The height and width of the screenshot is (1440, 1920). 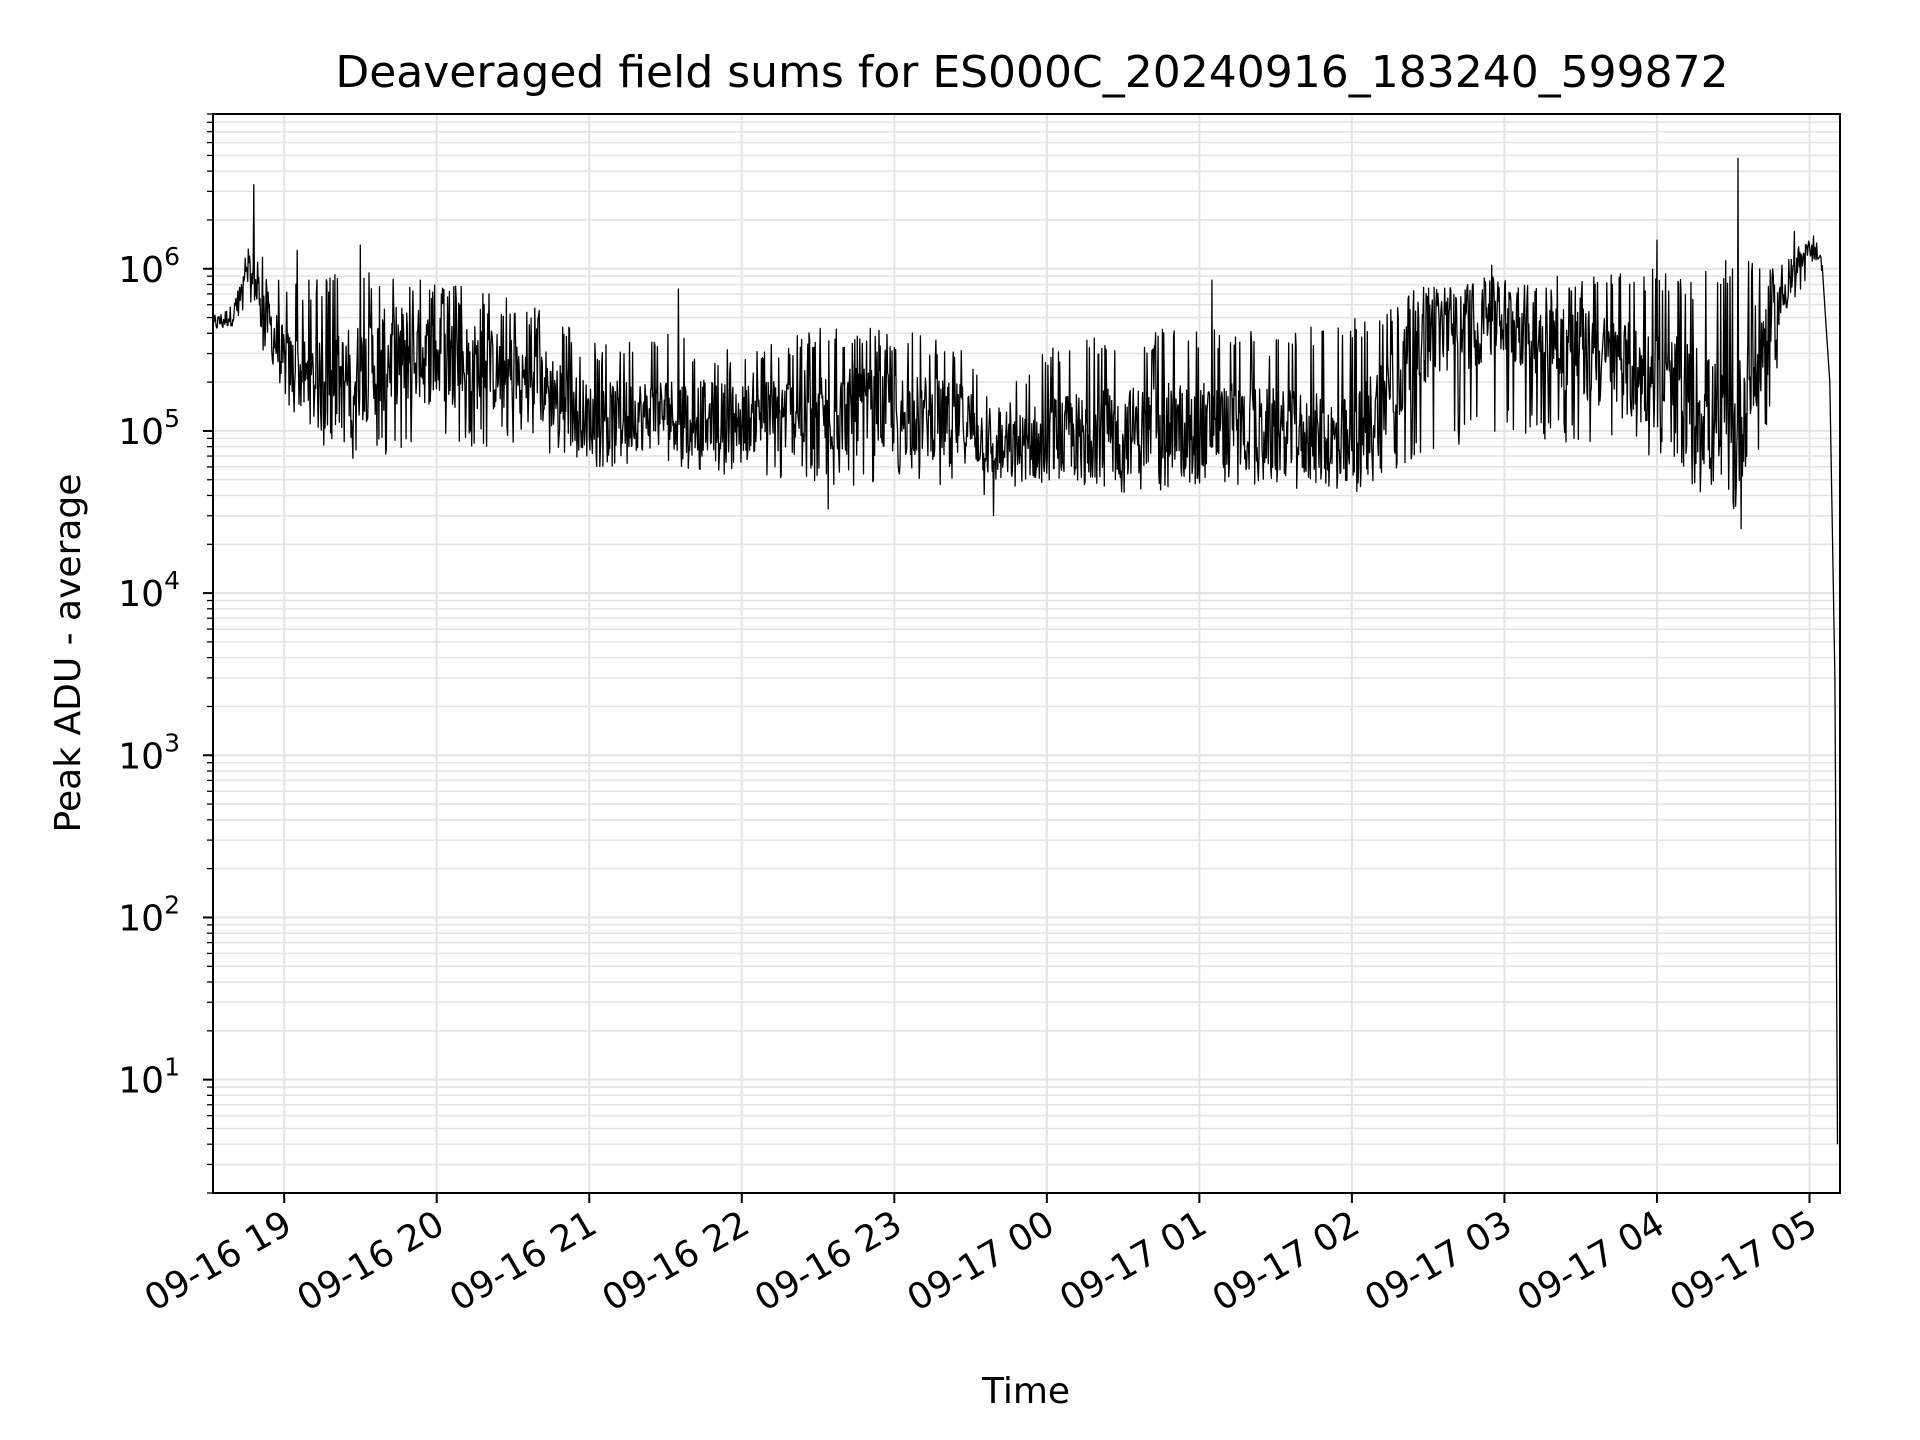 I want to click on y-tick-label: 10⁵, so click(x=149, y=428).